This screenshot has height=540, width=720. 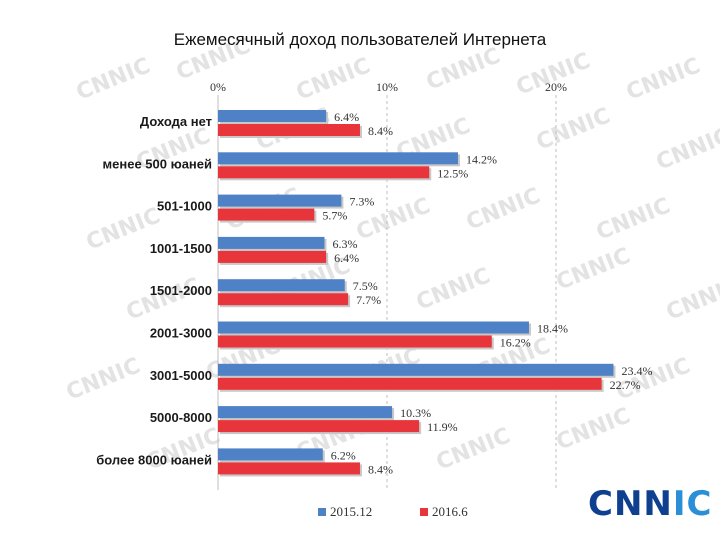 What do you see at coordinates (334, 216) in the screenshot?
I see `data-label: 5.7%` at bounding box center [334, 216].